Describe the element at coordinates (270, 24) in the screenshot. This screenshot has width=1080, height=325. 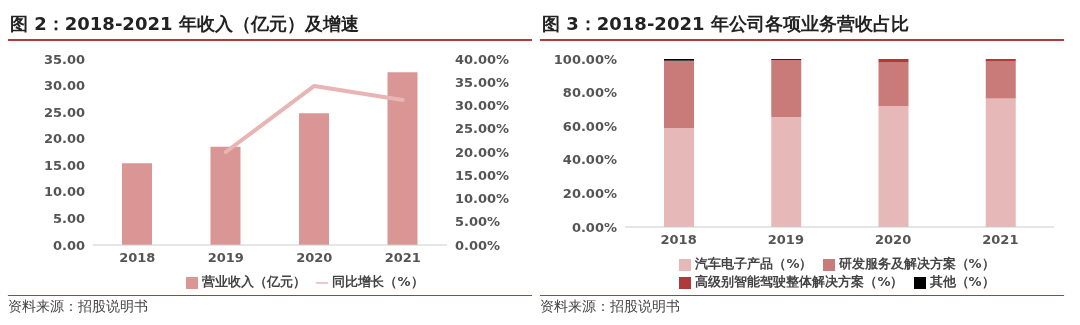
I see `chart-title: 图 2：2018-2021 年收入（亿元）及增速` at that location.